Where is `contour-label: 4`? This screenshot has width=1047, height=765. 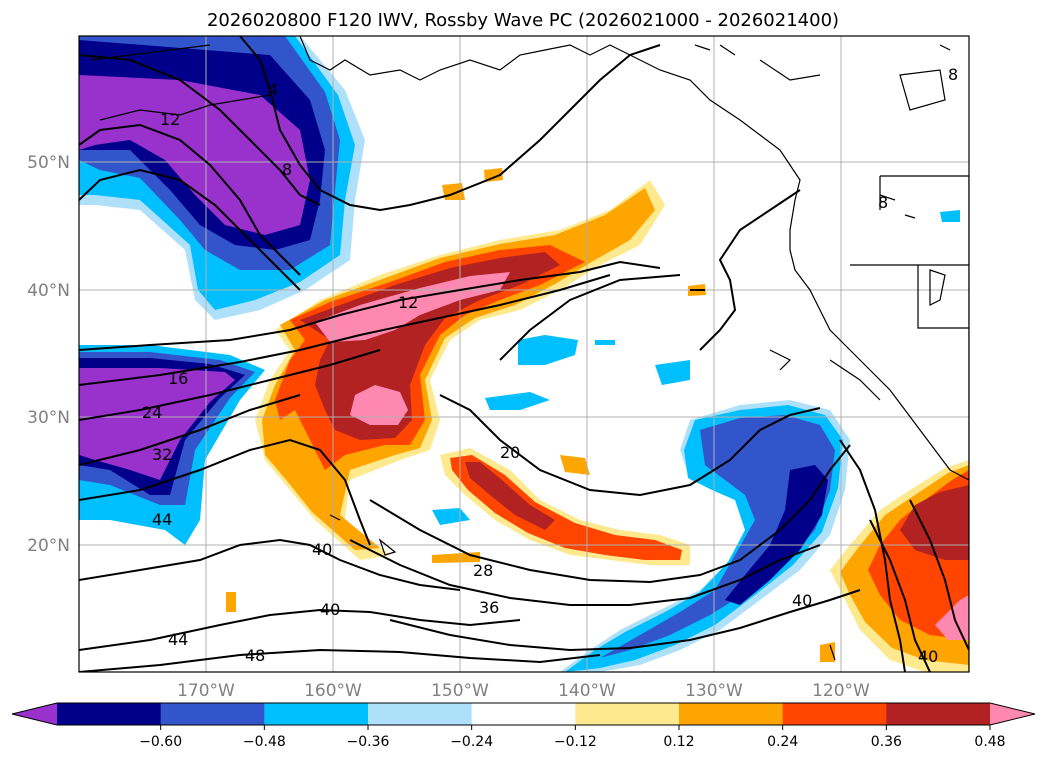 contour-label: 4 is located at coordinates (273, 89).